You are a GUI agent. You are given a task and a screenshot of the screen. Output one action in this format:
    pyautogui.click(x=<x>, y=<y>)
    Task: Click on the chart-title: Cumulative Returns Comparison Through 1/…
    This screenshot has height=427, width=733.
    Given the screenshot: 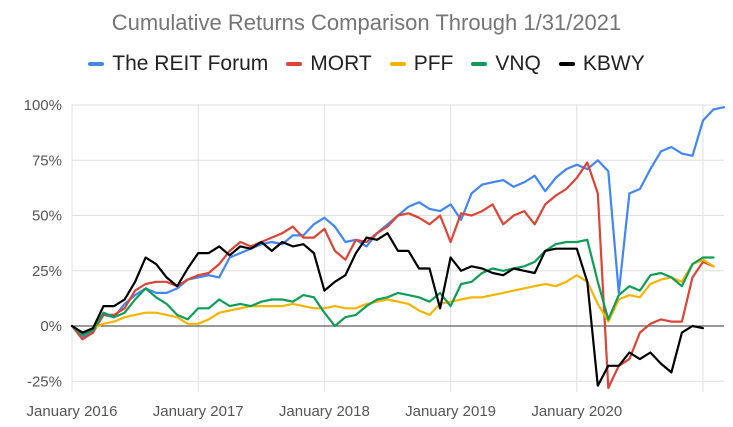 What is the action you would take?
    pyautogui.click(x=366, y=22)
    